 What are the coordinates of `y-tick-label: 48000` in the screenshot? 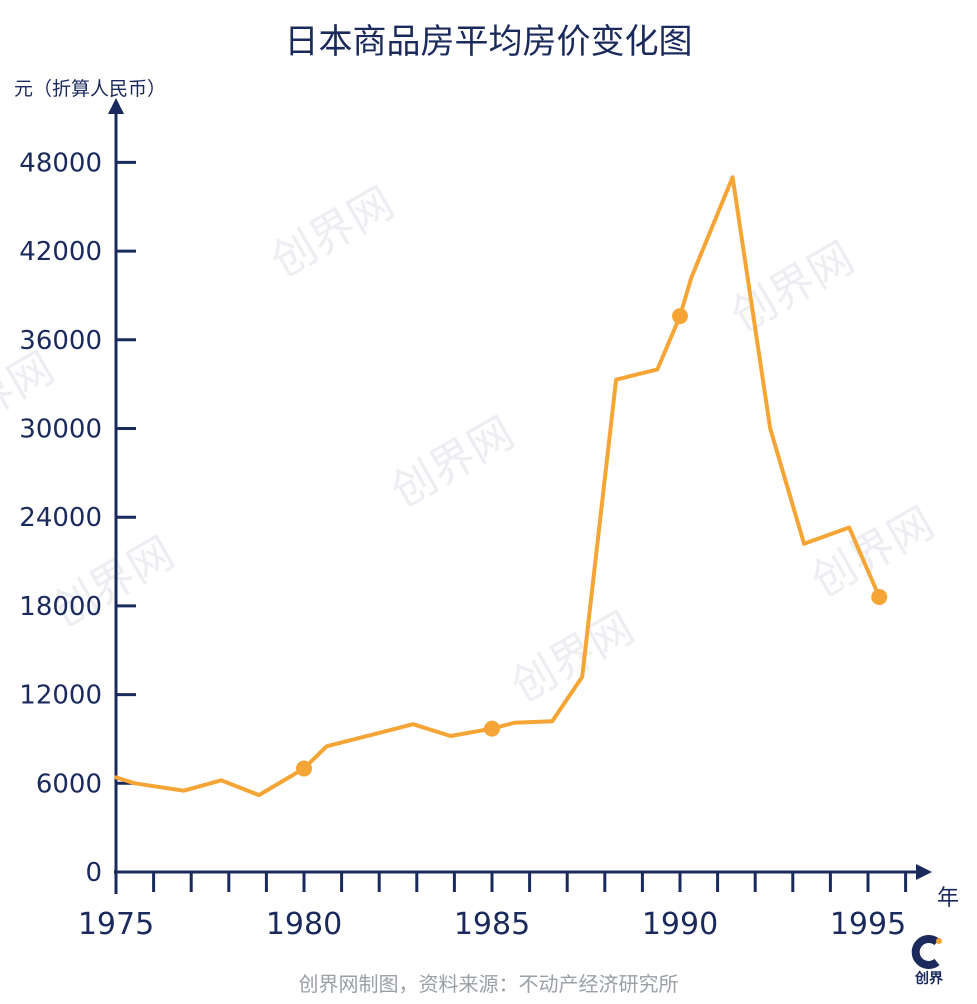 It's located at (60, 163).